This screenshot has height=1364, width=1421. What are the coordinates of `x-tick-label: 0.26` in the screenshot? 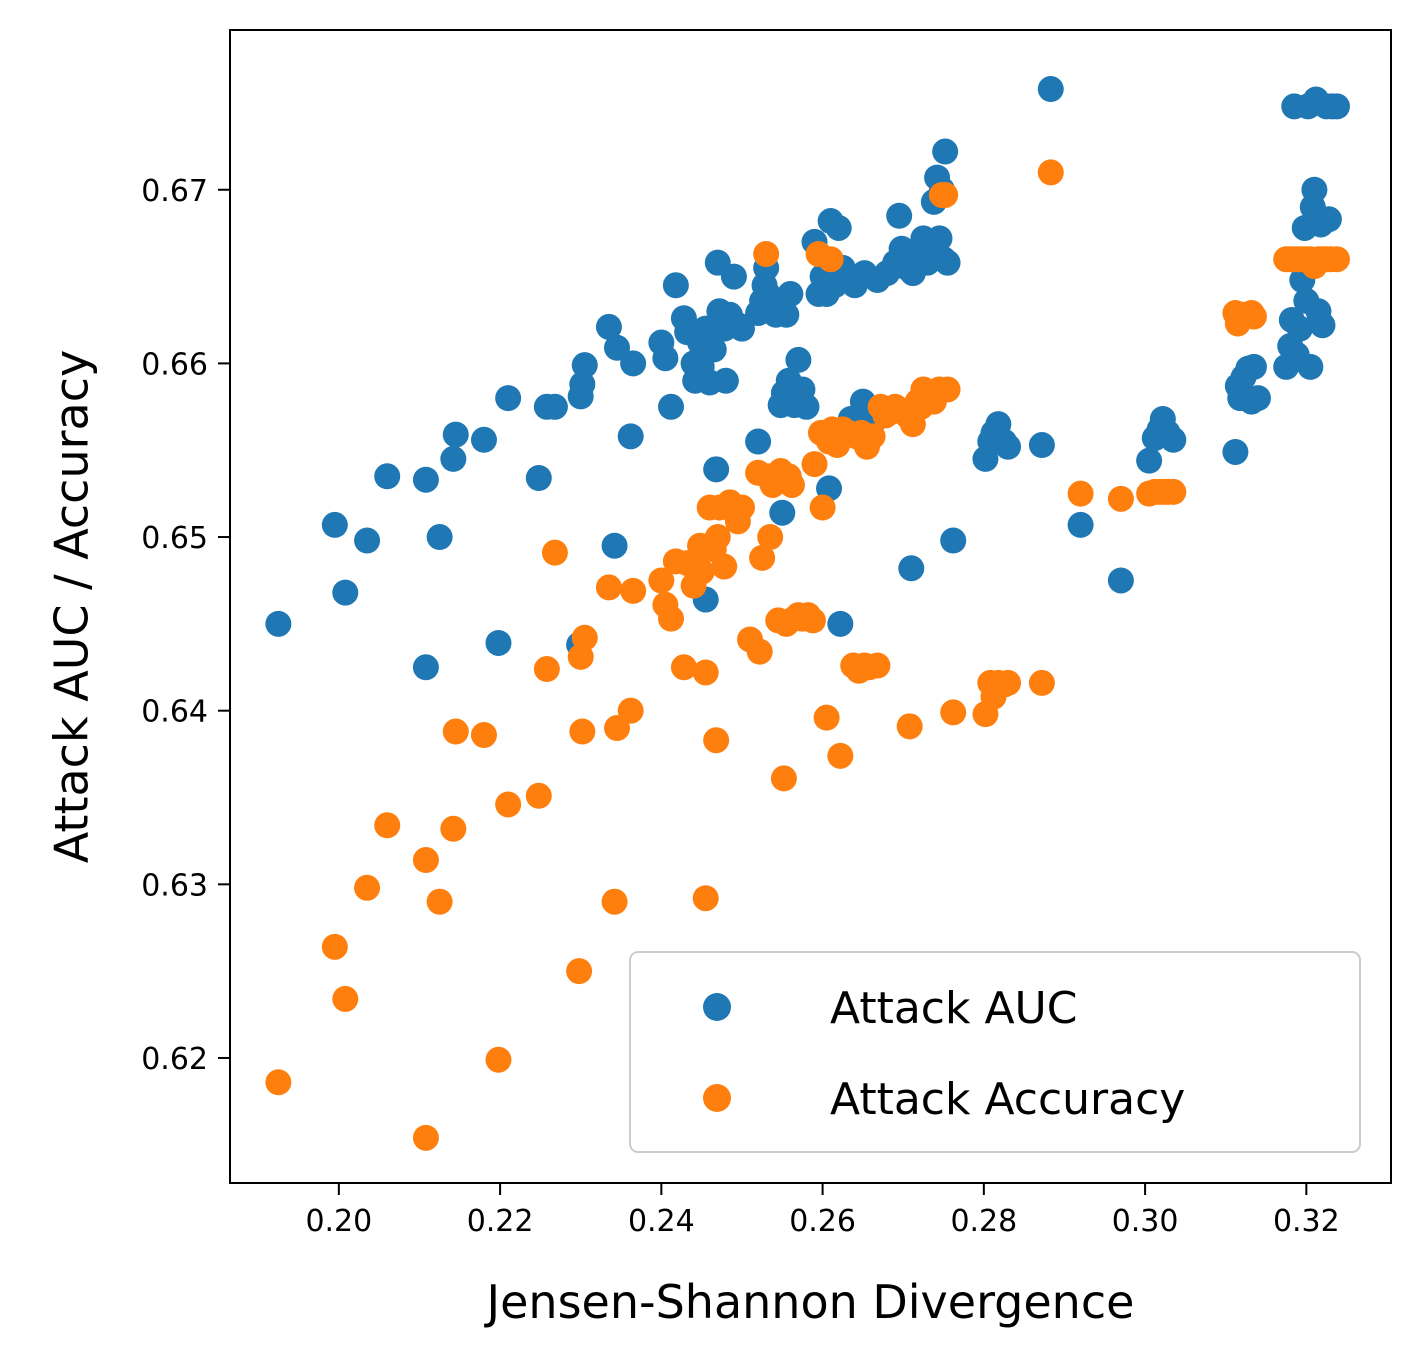 It's located at (822, 1221).